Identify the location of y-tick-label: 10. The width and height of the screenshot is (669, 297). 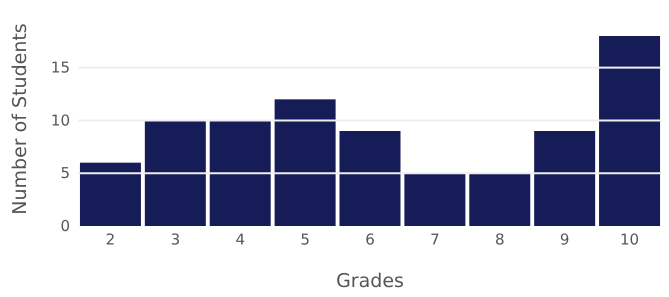
(60, 120).